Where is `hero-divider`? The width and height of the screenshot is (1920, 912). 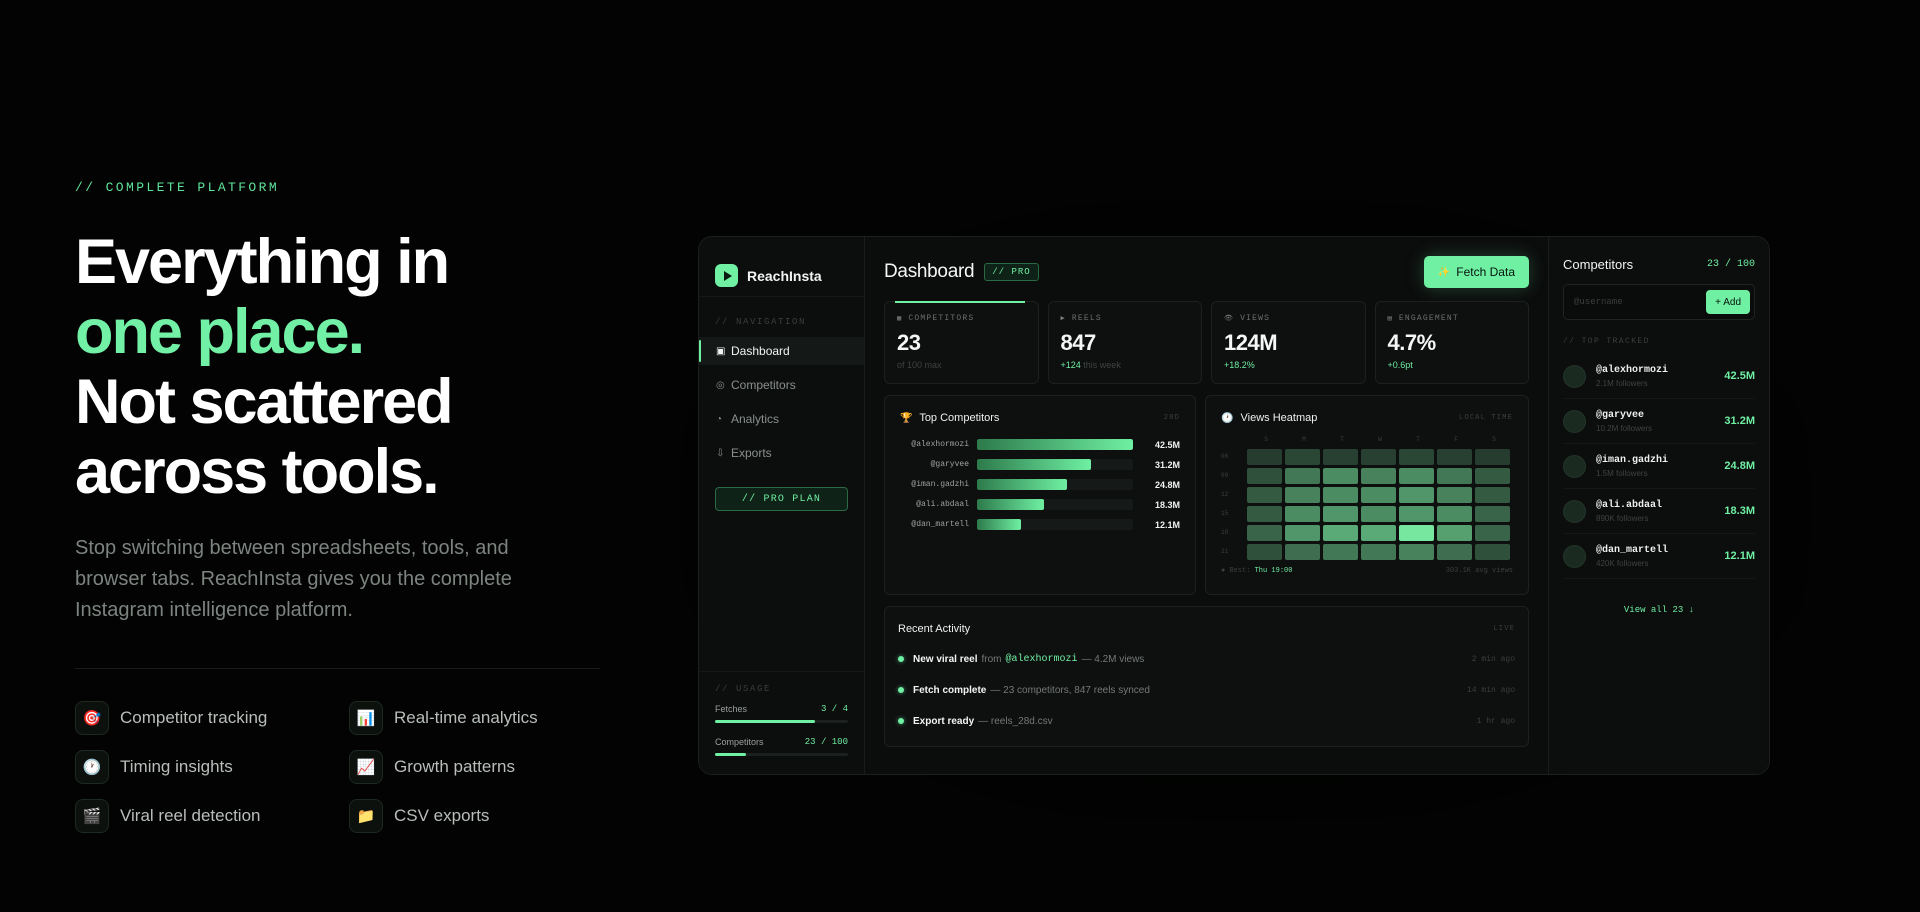
hero-divider is located at coordinates (337, 668).